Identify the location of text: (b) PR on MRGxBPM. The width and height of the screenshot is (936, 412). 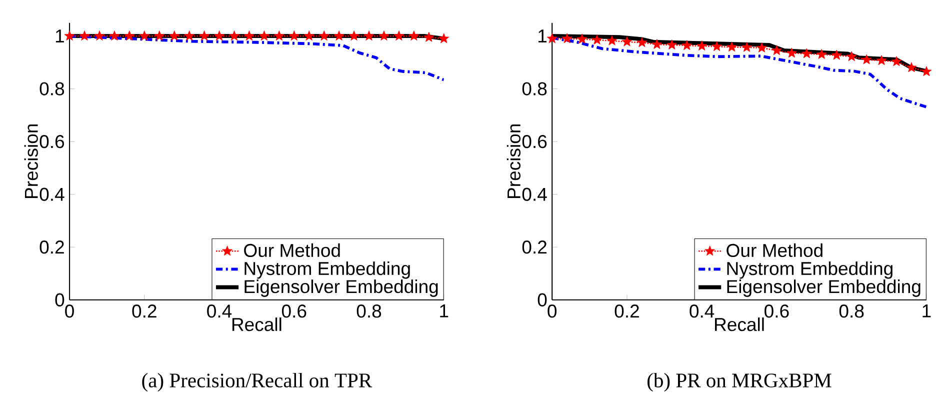
(740, 382).